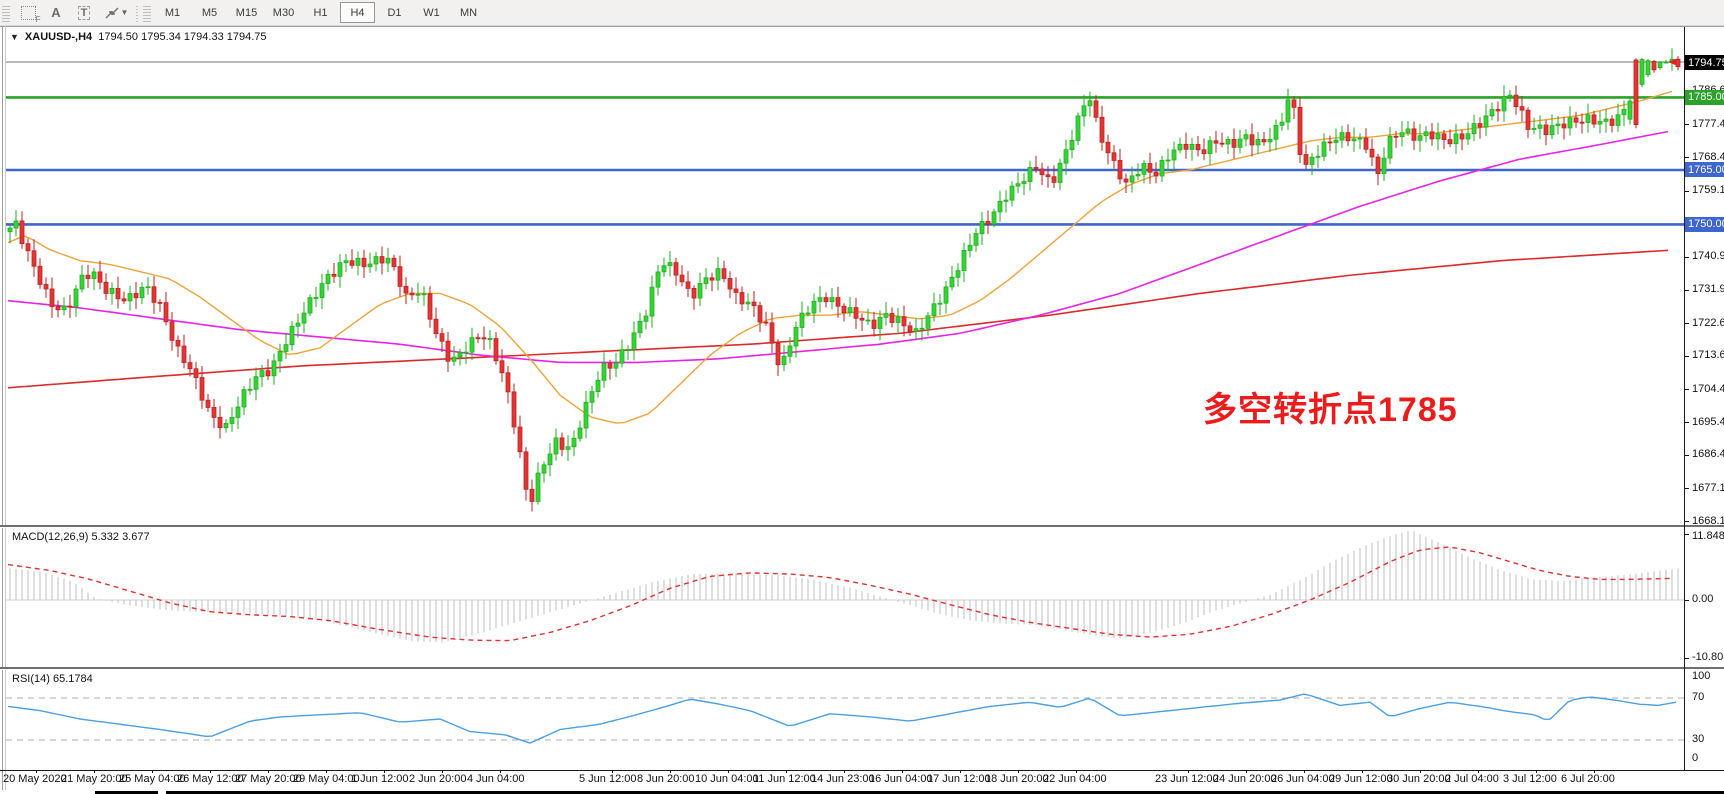 The image size is (1724, 794). What do you see at coordinates (14, 37) in the screenshot?
I see `chart-menu-icon: ▼` at bounding box center [14, 37].